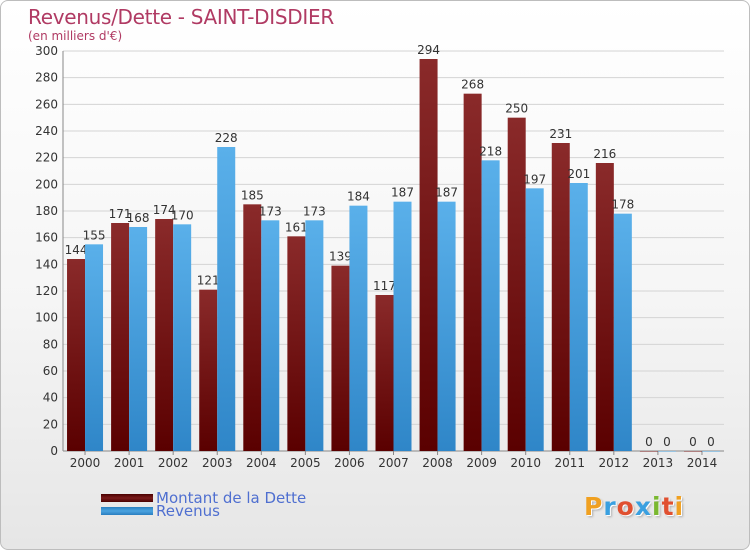 The height and width of the screenshot is (550, 750). What do you see at coordinates (437, 463) in the screenshot?
I see `x-tick-label: 2008` at bounding box center [437, 463].